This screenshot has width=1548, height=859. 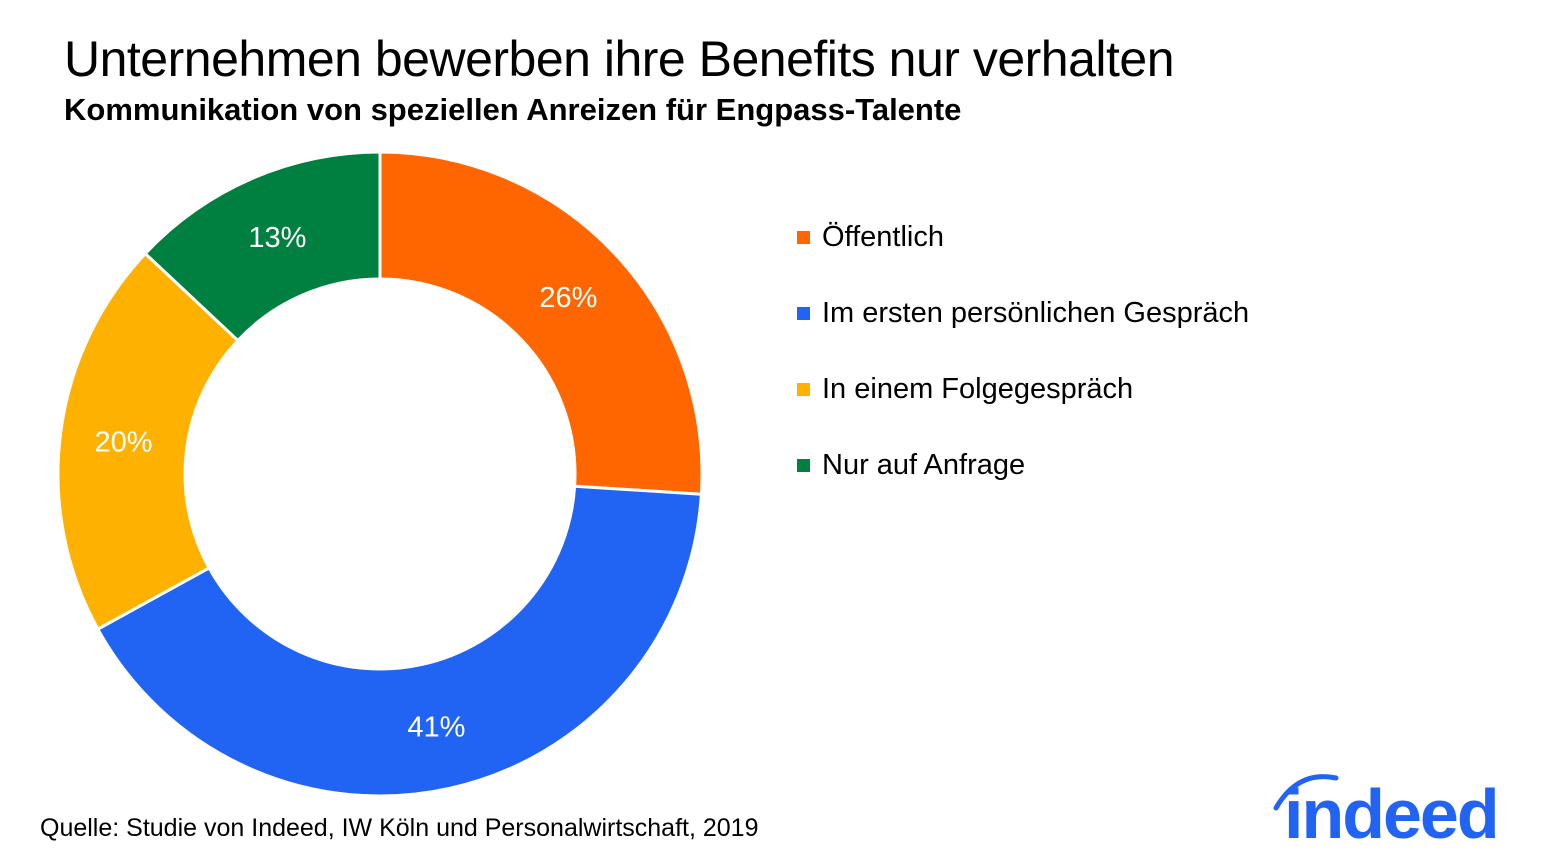 What do you see at coordinates (978, 388) in the screenshot?
I see `legend-label: In einem Folgegespräch` at bounding box center [978, 388].